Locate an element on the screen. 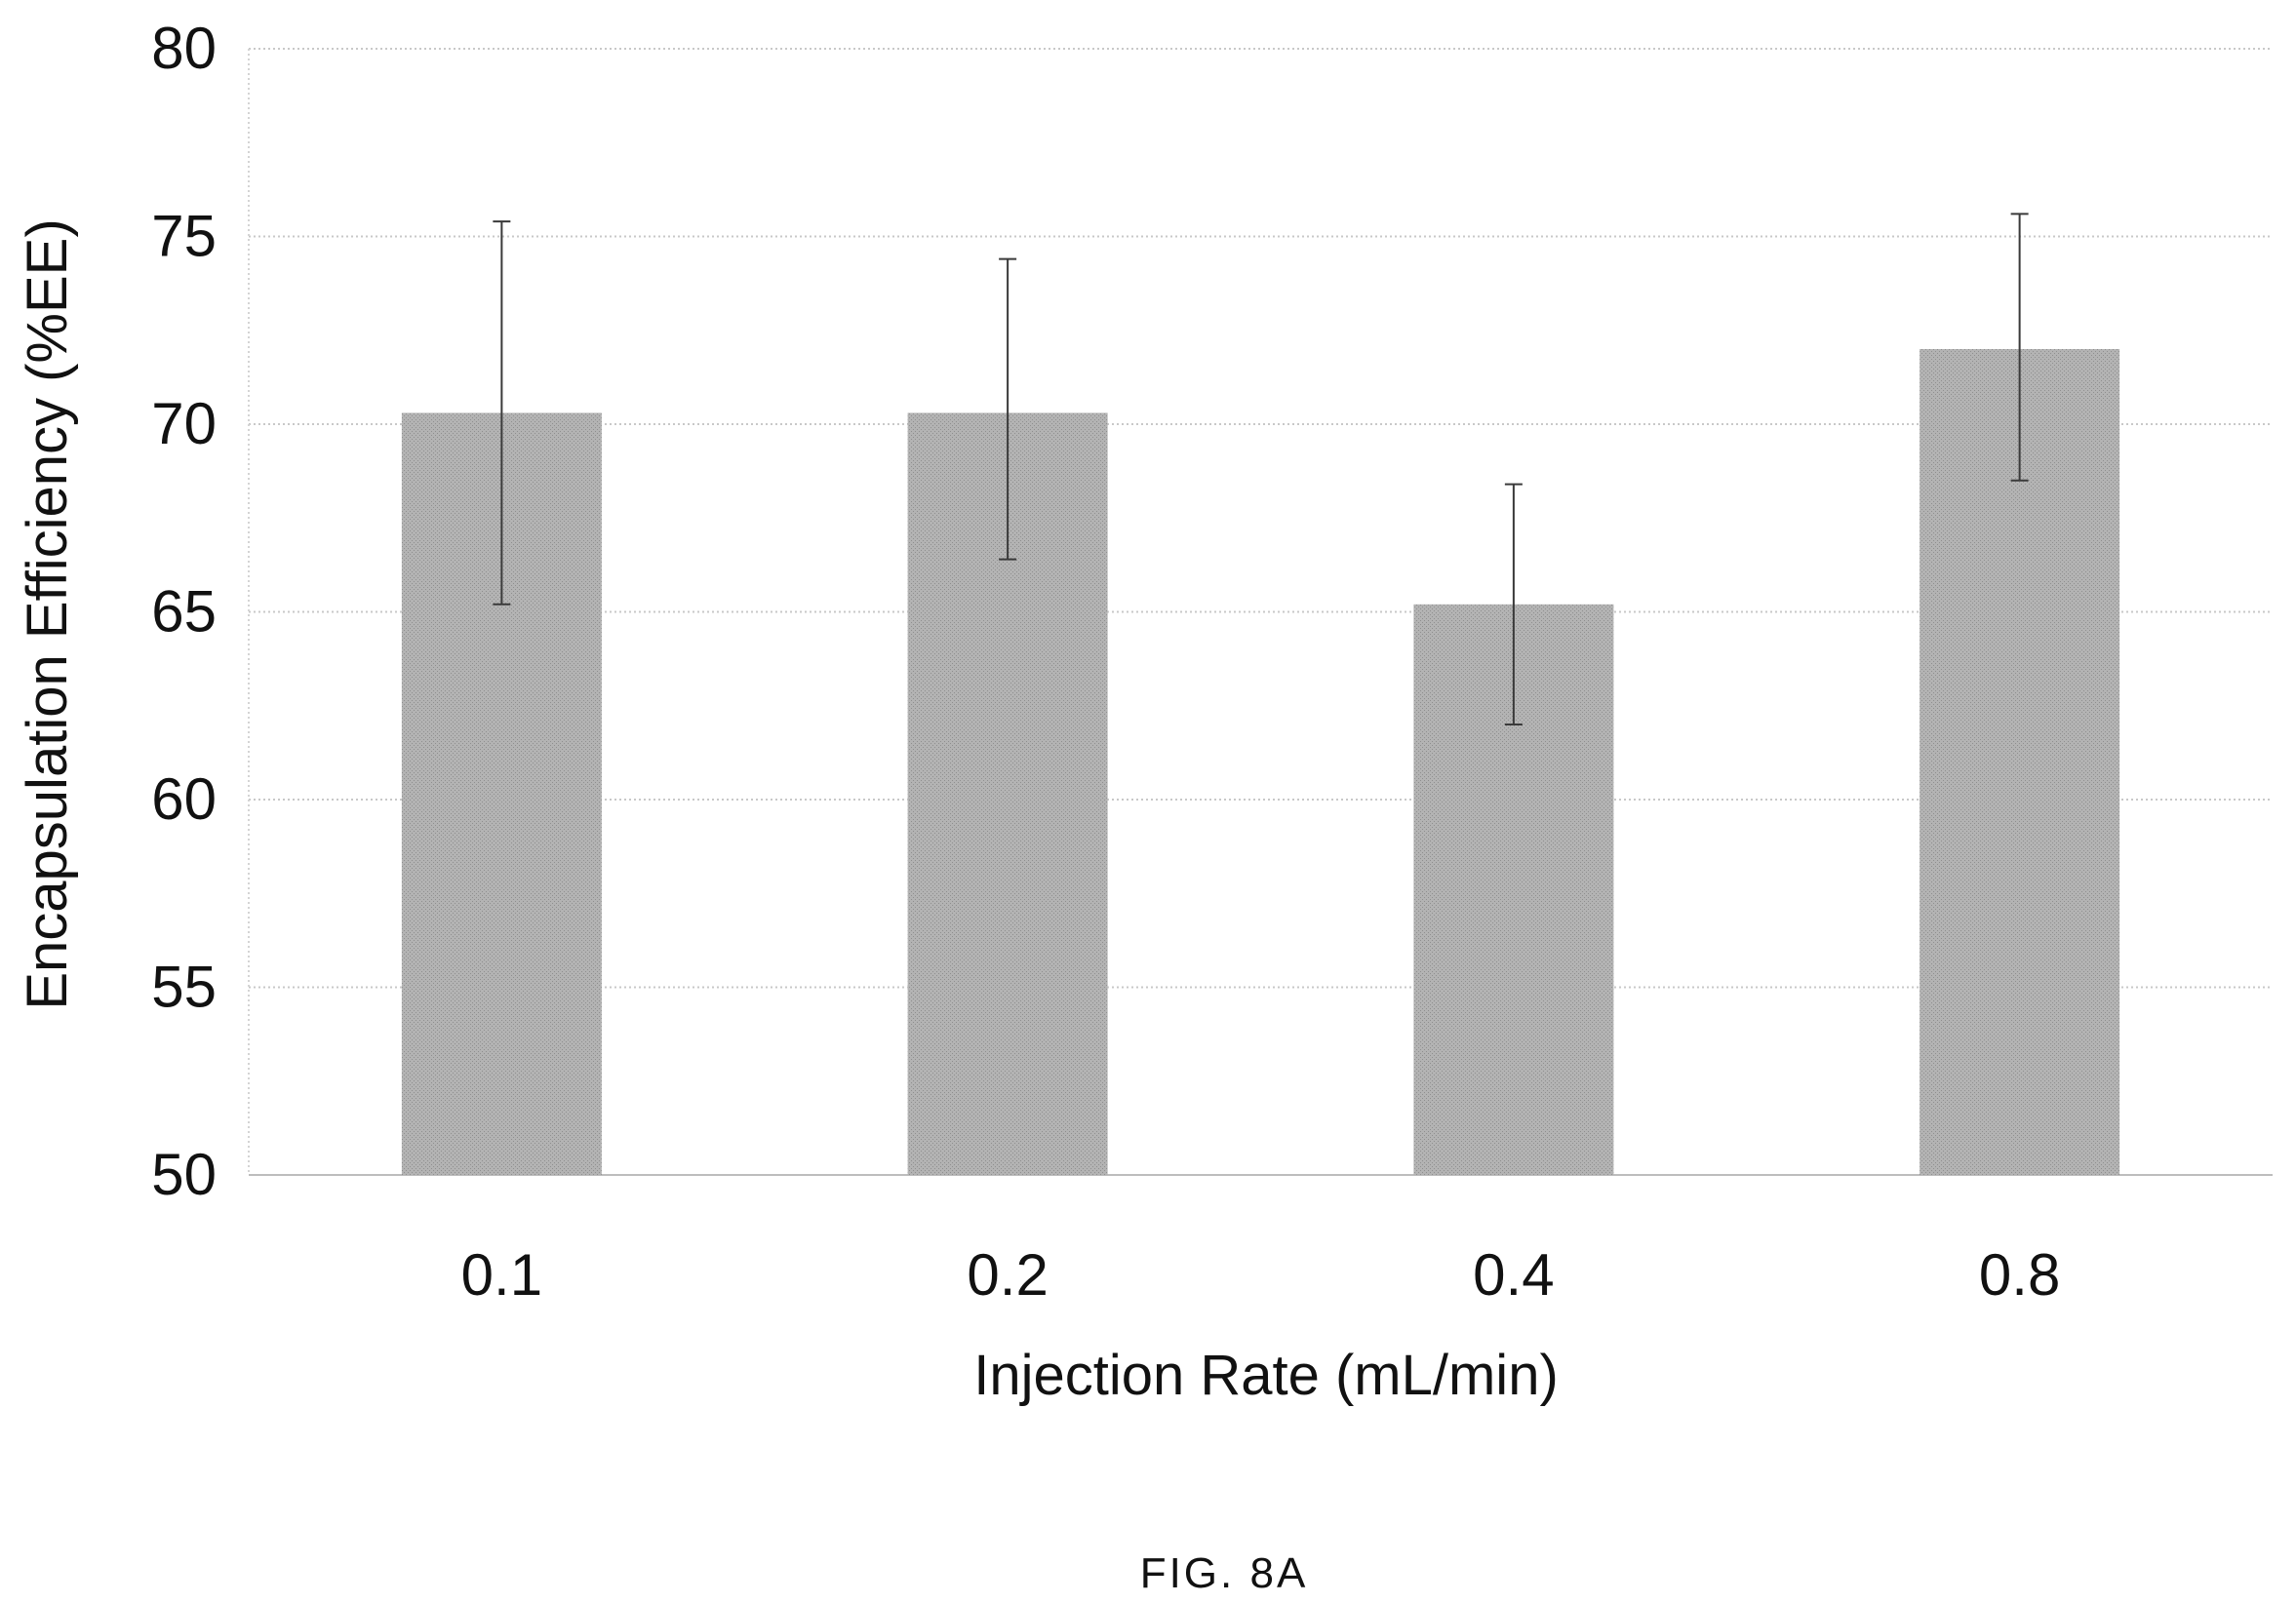  y-tick-label-70: 70 is located at coordinates (184, 423).